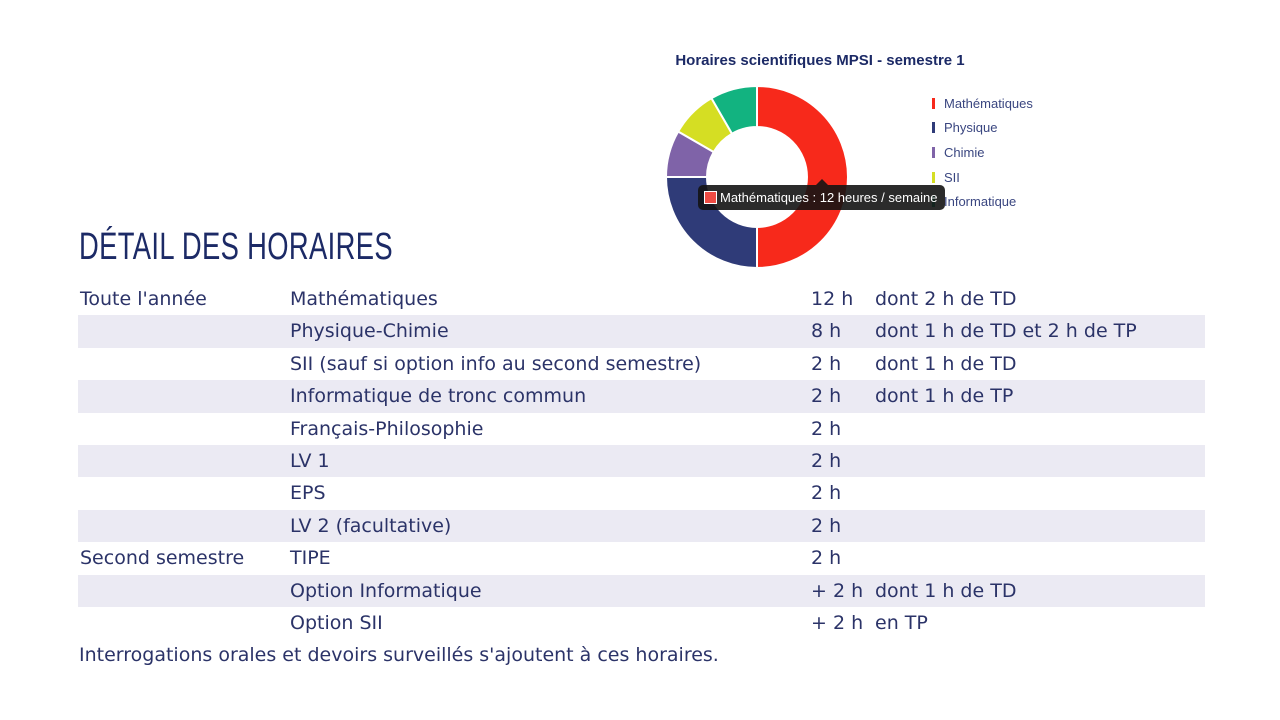 The image size is (1280, 720). What do you see at coordinates (310, 558) in the screenshot?
I see `subject-cell: TIPE` at bounding box center [310, 558].